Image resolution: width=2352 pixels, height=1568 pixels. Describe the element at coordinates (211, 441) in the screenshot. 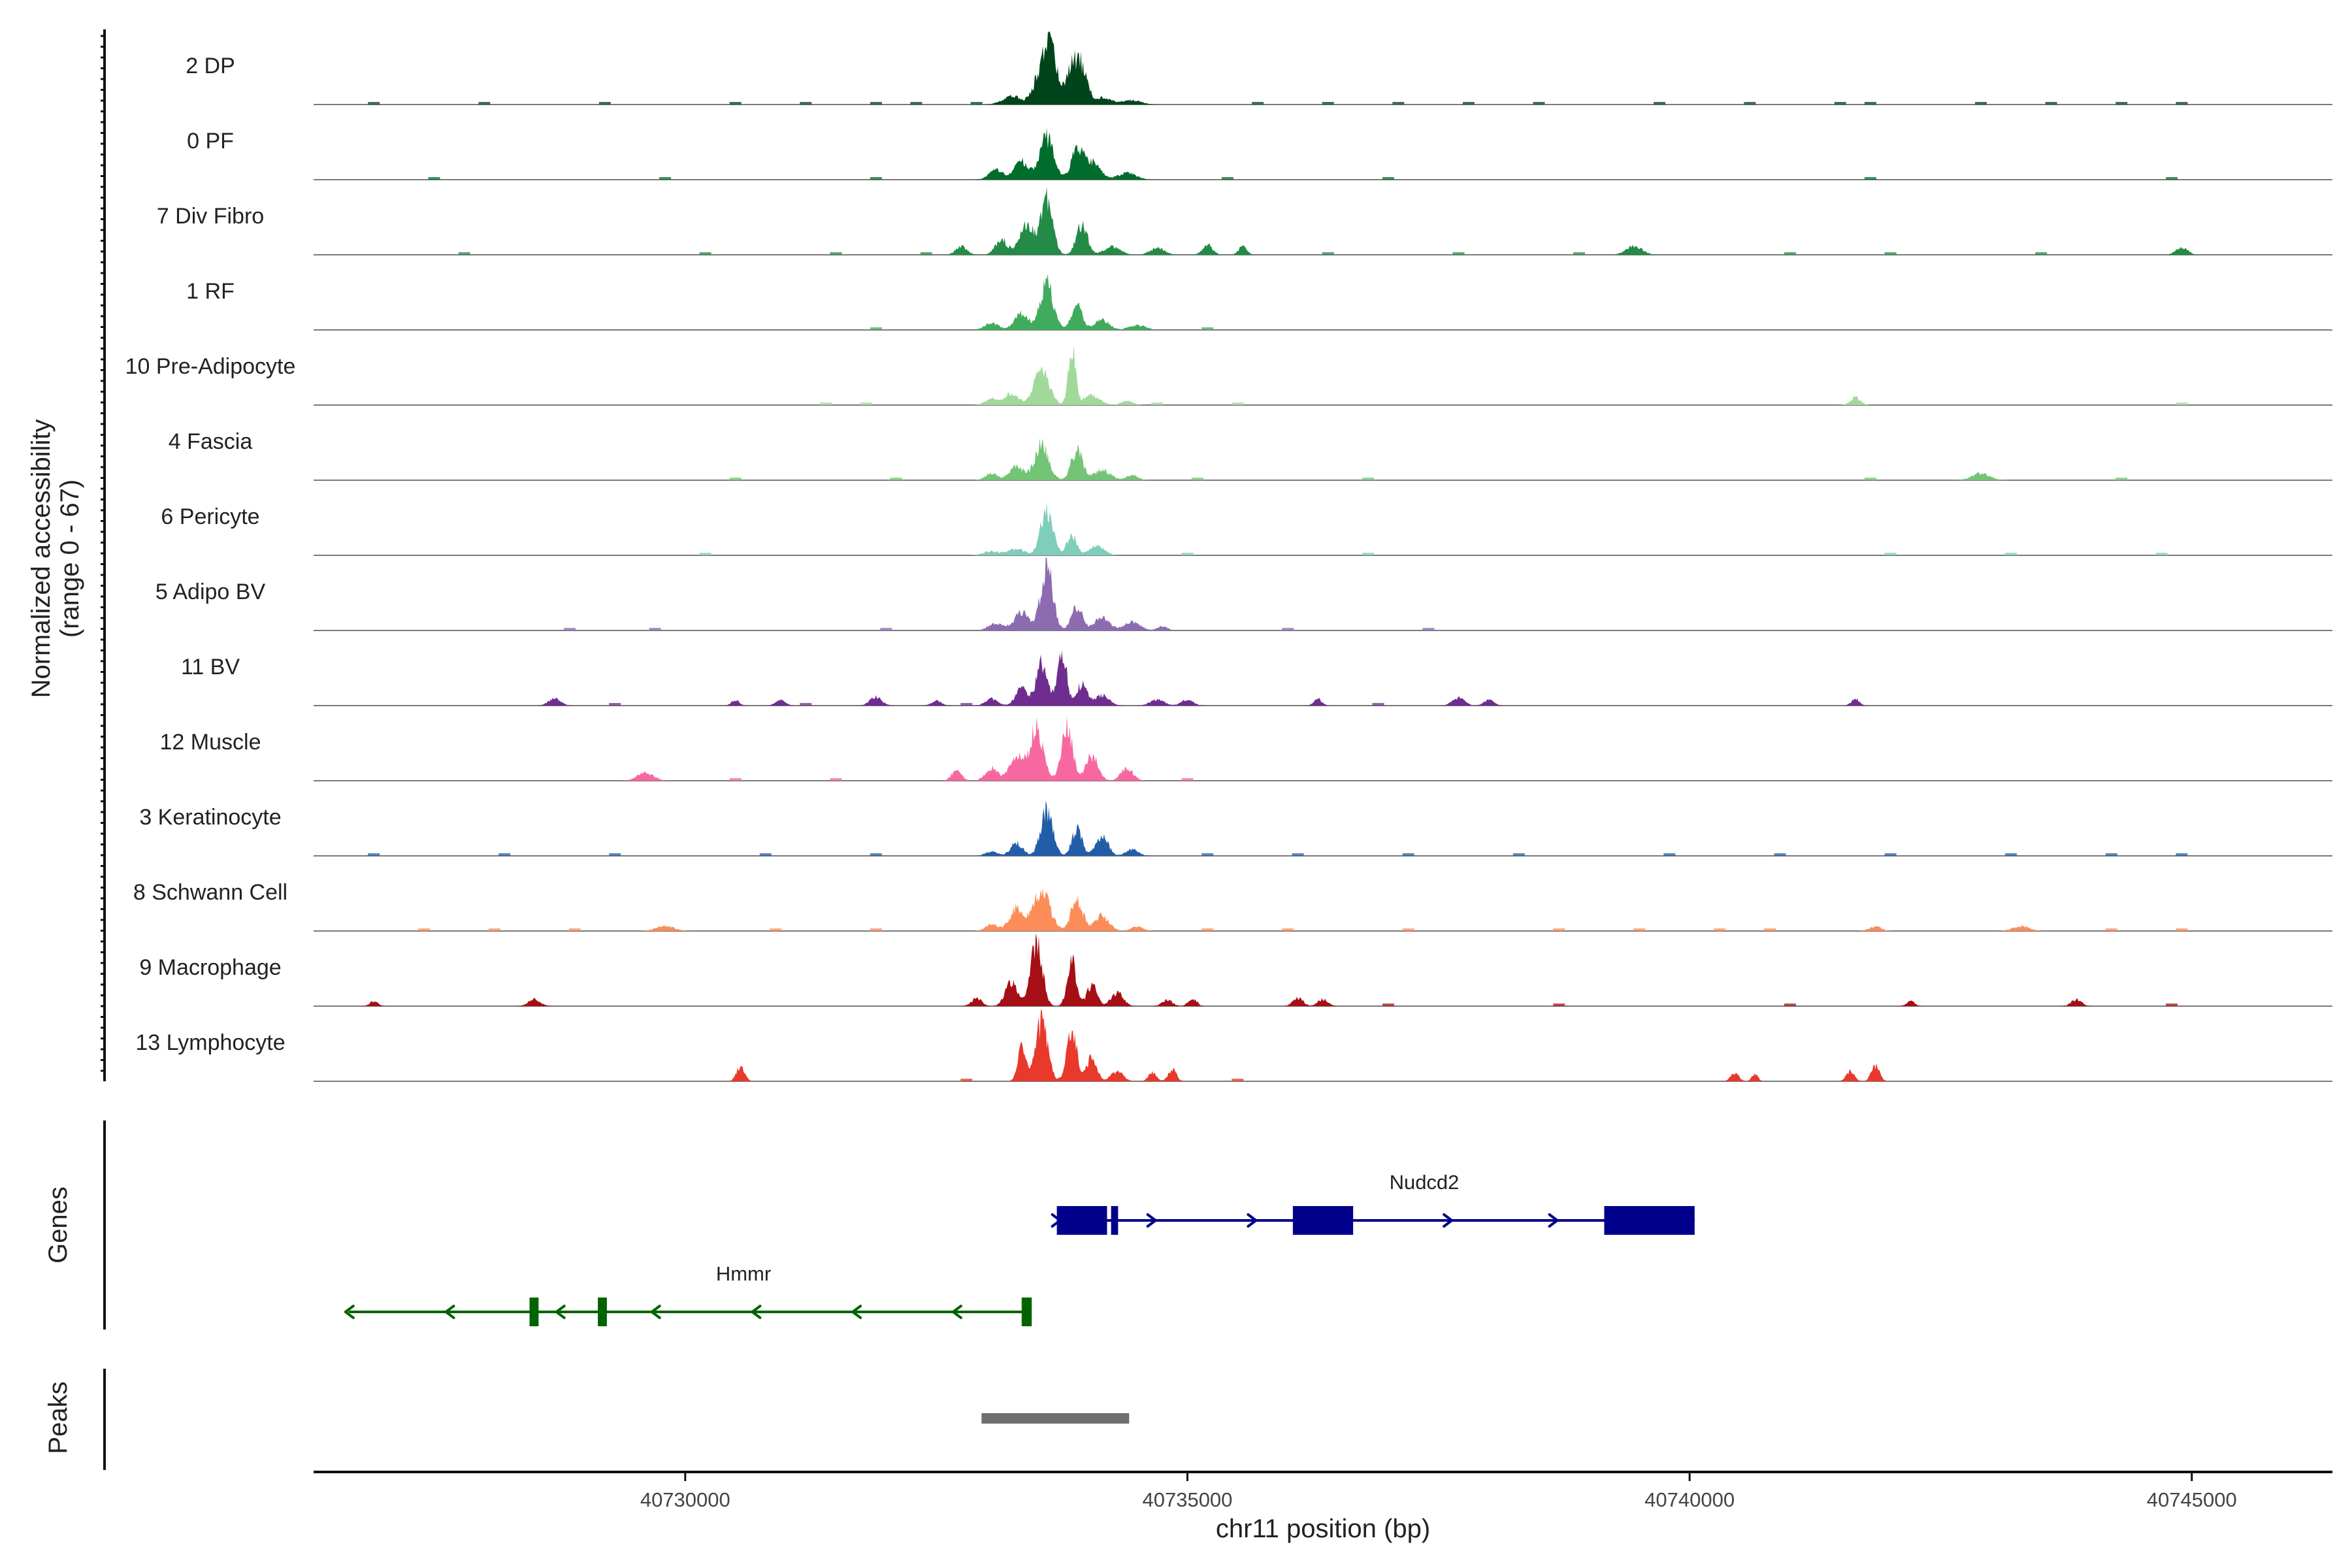

I see `track-label: 4 Fascia` at that location.